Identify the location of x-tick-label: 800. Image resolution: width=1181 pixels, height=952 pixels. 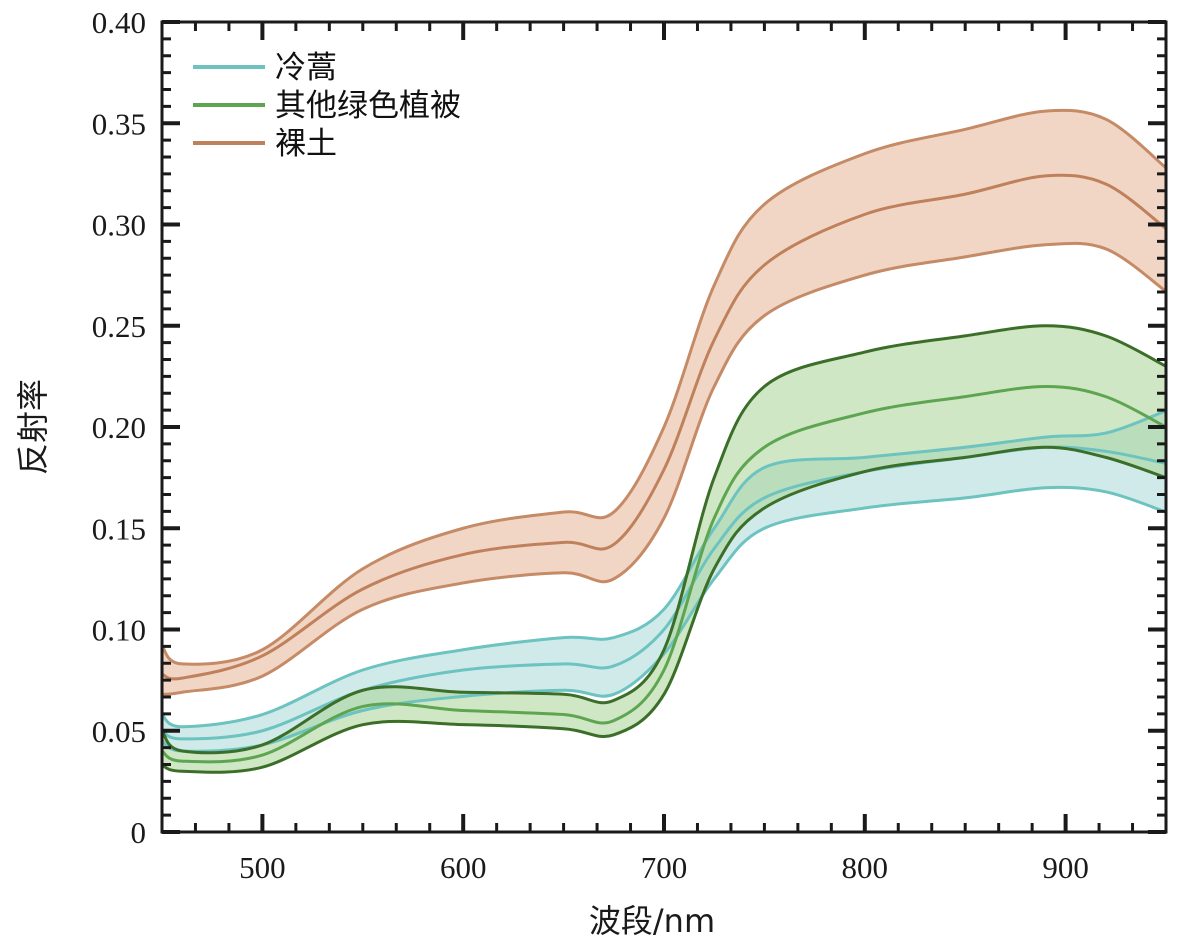
(865, 867).